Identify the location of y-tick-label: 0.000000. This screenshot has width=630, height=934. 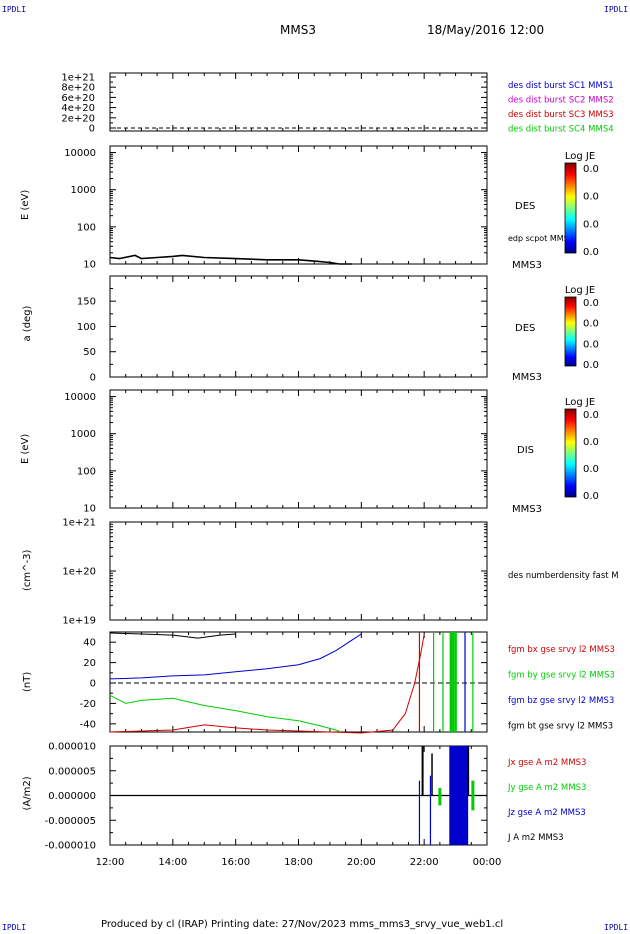
(72, 796).